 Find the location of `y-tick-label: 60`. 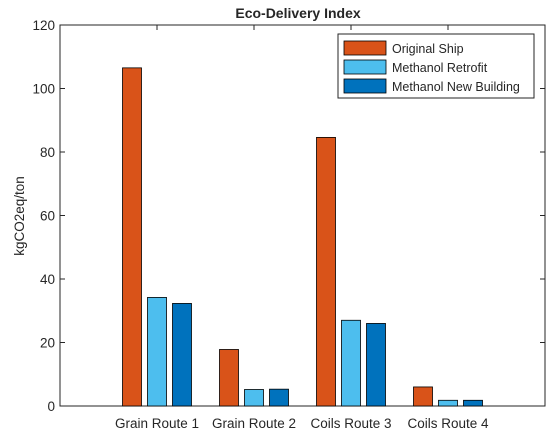

y-tick-label: 60 is located at coordinates (47, 216).